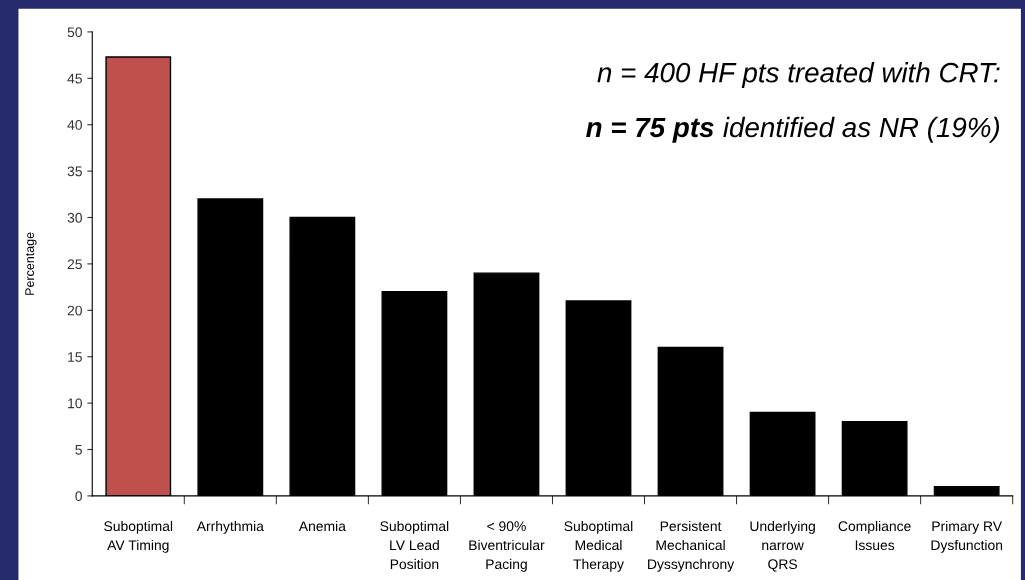  What do you see at coordinates (74, 171) in the screenshot?
I see `y-tick-label: 35` at bounding box center [74, 171].